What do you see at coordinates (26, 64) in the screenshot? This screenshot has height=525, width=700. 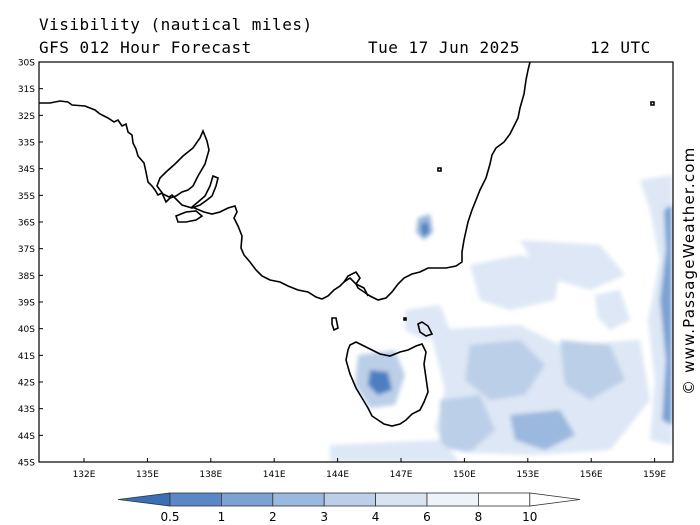 I see `lat-label: 30S` at bounding box center [26, 64].